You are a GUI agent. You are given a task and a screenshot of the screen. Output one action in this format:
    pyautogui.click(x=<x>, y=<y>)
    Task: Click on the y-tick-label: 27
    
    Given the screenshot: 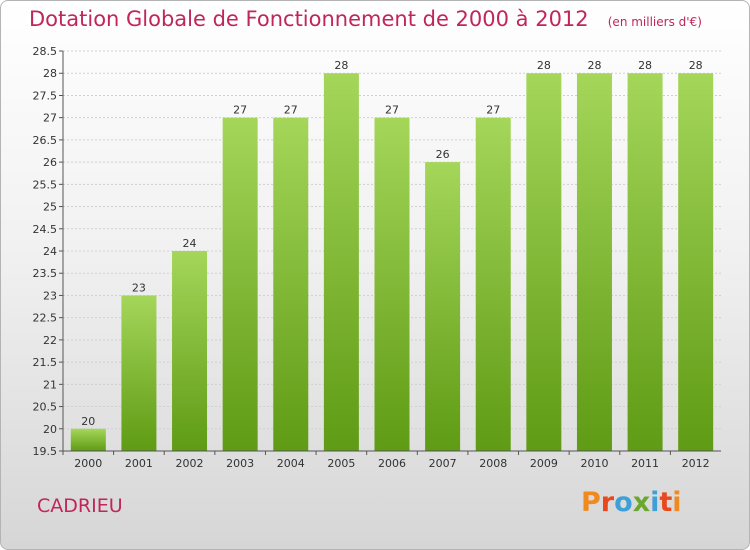 What is the action you would take?
    pyautogui.click(x=50, y=118)
    